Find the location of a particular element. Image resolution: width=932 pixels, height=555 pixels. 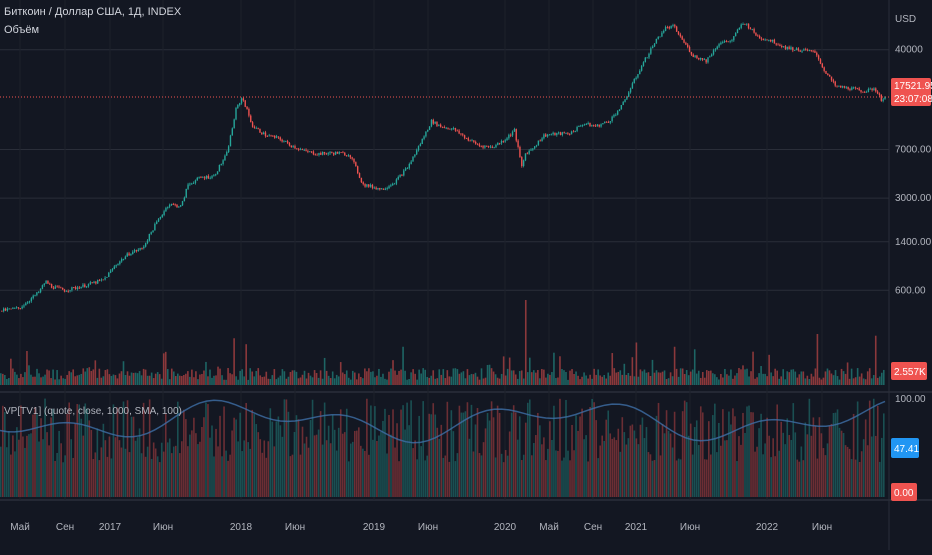

price-badge-countdown: 23:07:08 is located at coordinates (913, 99).